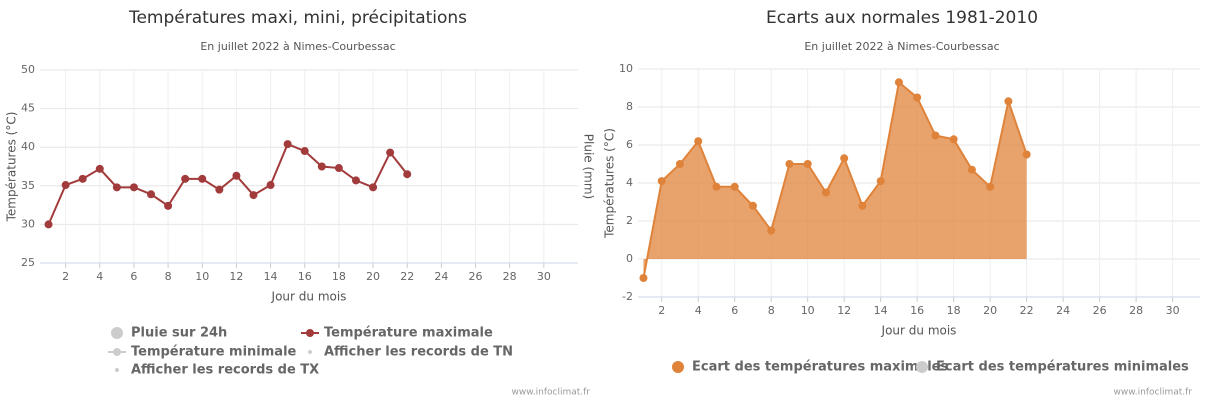 The width and height of the screenshot is (1216, 400). Describe the element at coordinates (551, 393) in the screenshot. I see `credits: www.infoclimat.fr` at that location.